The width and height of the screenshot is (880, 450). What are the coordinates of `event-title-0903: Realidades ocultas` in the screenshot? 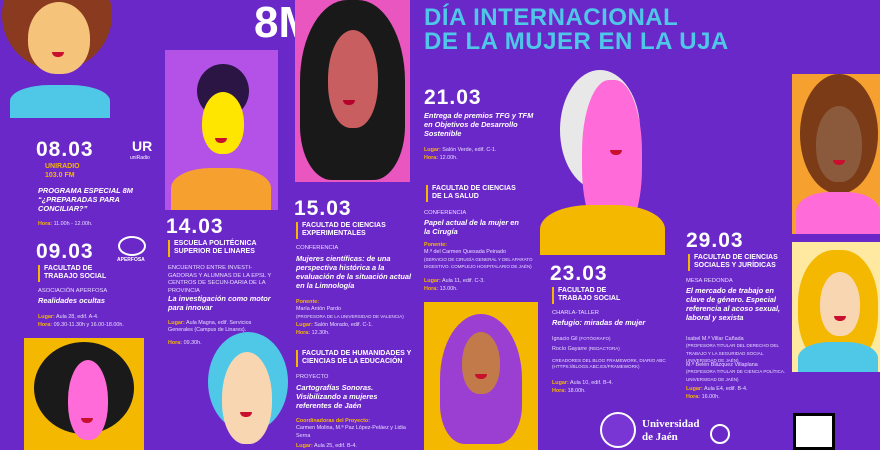 It's located at (71, 300).